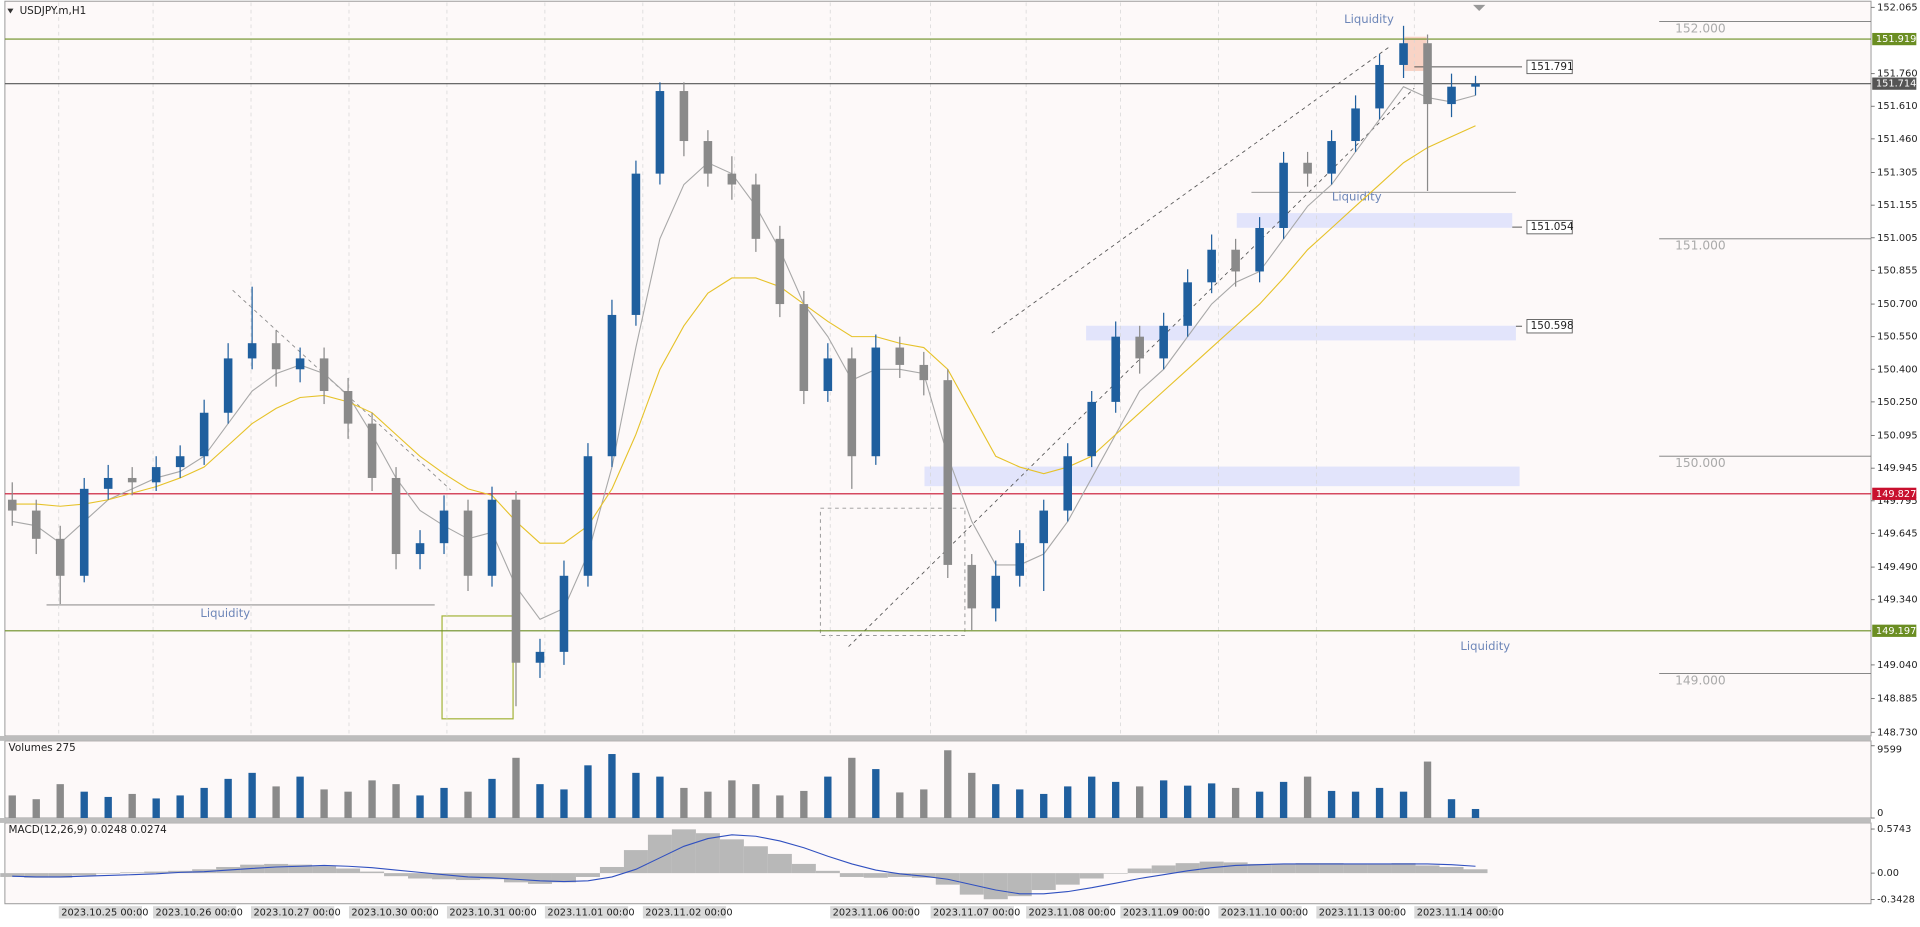 The width and height of the screenshot is (1920, 927). Describe the element at coordinates (1897, 501) in the screenshot. I see `y-tick-label: 149.795` at that location.